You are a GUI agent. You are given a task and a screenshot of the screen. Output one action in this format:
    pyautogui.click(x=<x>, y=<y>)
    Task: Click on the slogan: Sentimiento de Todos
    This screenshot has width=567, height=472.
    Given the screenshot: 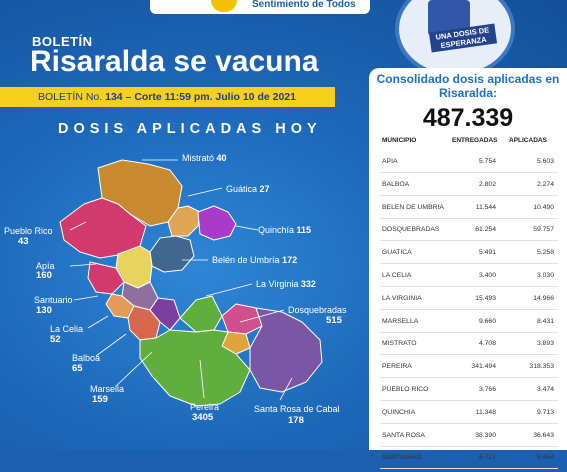 What is the action you would take?
    pyautogui.click(x=304, y=5)
    